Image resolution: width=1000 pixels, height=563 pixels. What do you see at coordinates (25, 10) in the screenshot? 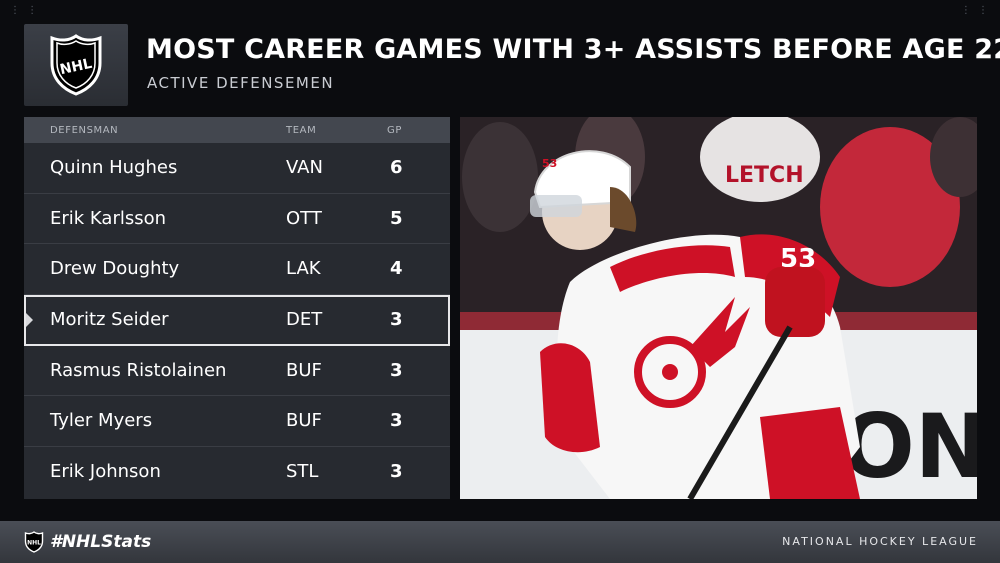
I see `corner-dots-left: ⋮ ⋮` at bounding box center [25, 10].